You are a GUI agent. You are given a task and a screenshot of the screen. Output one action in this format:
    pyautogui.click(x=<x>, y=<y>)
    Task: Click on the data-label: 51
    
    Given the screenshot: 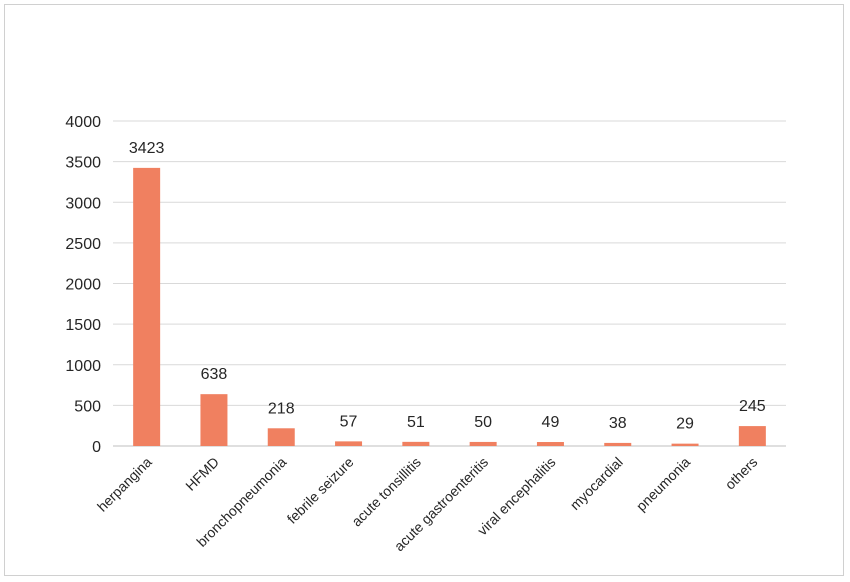 What is the action you would take?
    pyautogui.click(x=416, y=422)
    